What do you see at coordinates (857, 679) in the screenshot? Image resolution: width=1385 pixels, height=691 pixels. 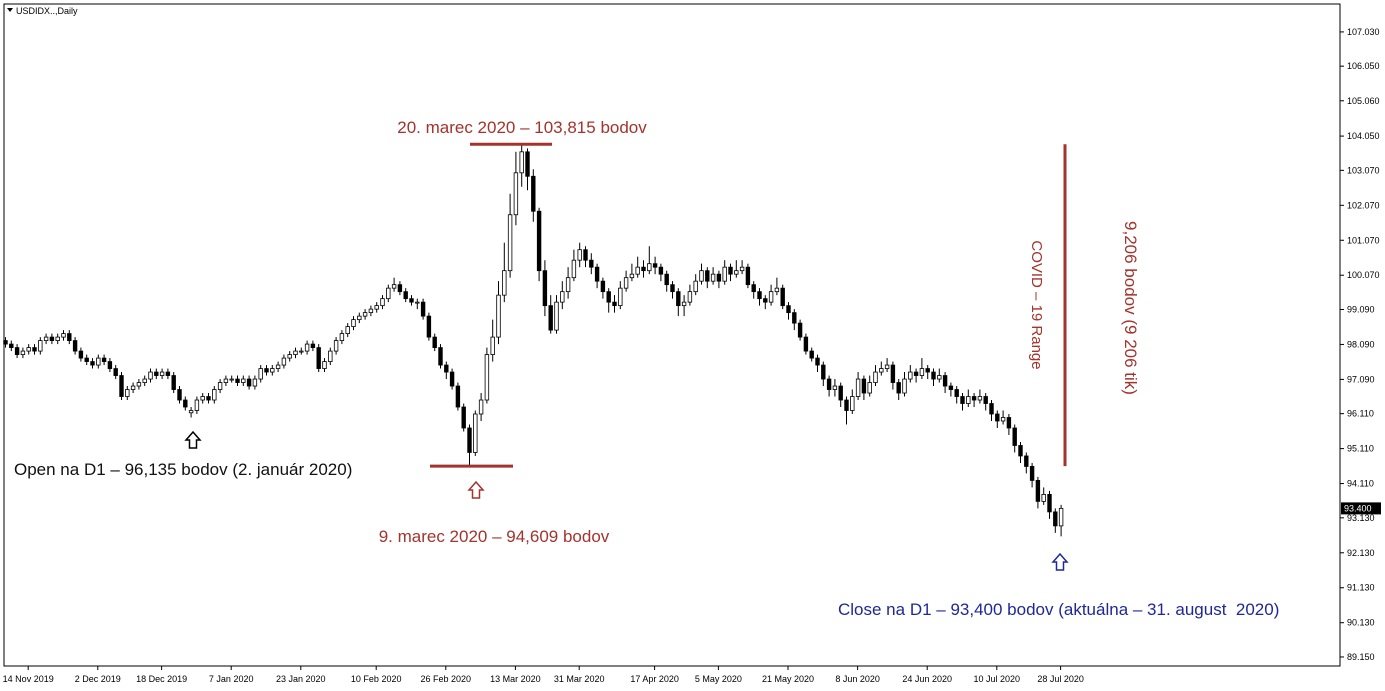 I see `x-tick-label: 8 Jun 2020` at bounding box center [857, 679].